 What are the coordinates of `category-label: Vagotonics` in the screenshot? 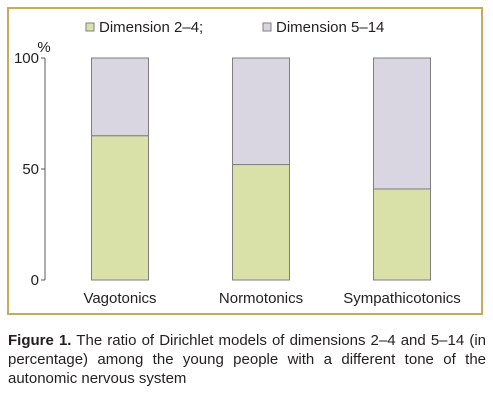 It's located at (119, 298).